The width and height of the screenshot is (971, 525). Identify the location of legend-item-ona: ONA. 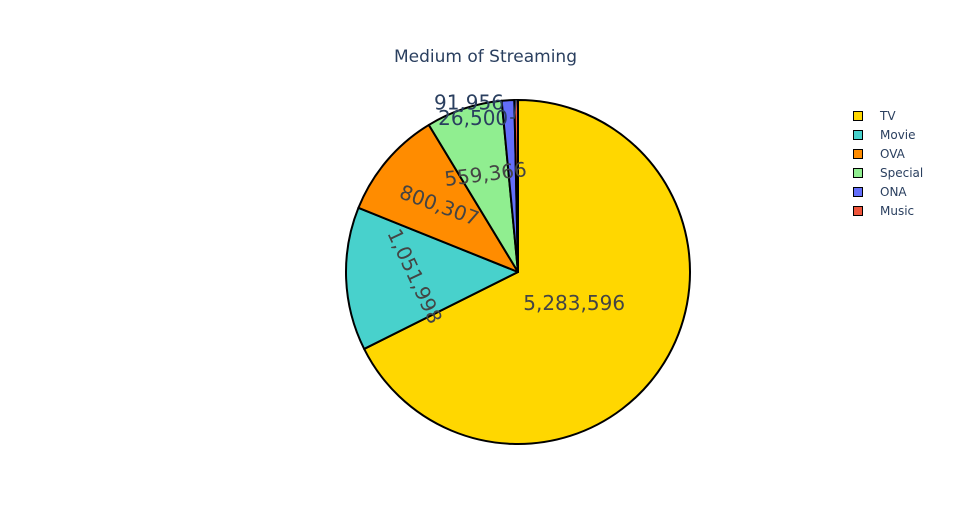
(888, 191).